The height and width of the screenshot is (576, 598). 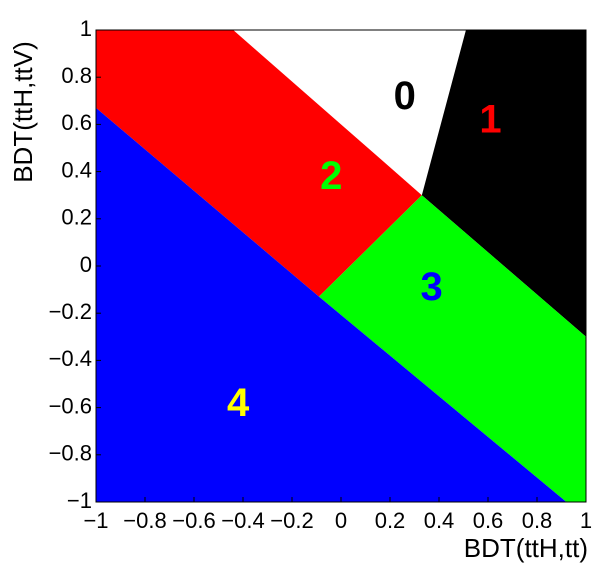 What do you see at coordinates (586, 520) in the screenshot?
I see `x-tick-label: 1` at bounding box center [586, 520].